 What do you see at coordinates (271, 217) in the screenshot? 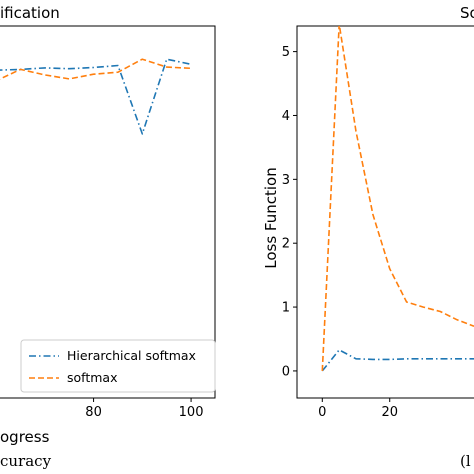
I see `right-y-axis-label: Loss Function` at bounding box center [271, 217].